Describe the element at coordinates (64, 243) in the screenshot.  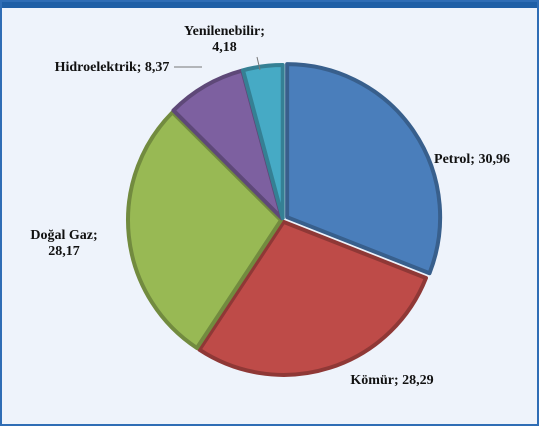
I see `data-label: Doğal Gaz; 28,17` at that location.